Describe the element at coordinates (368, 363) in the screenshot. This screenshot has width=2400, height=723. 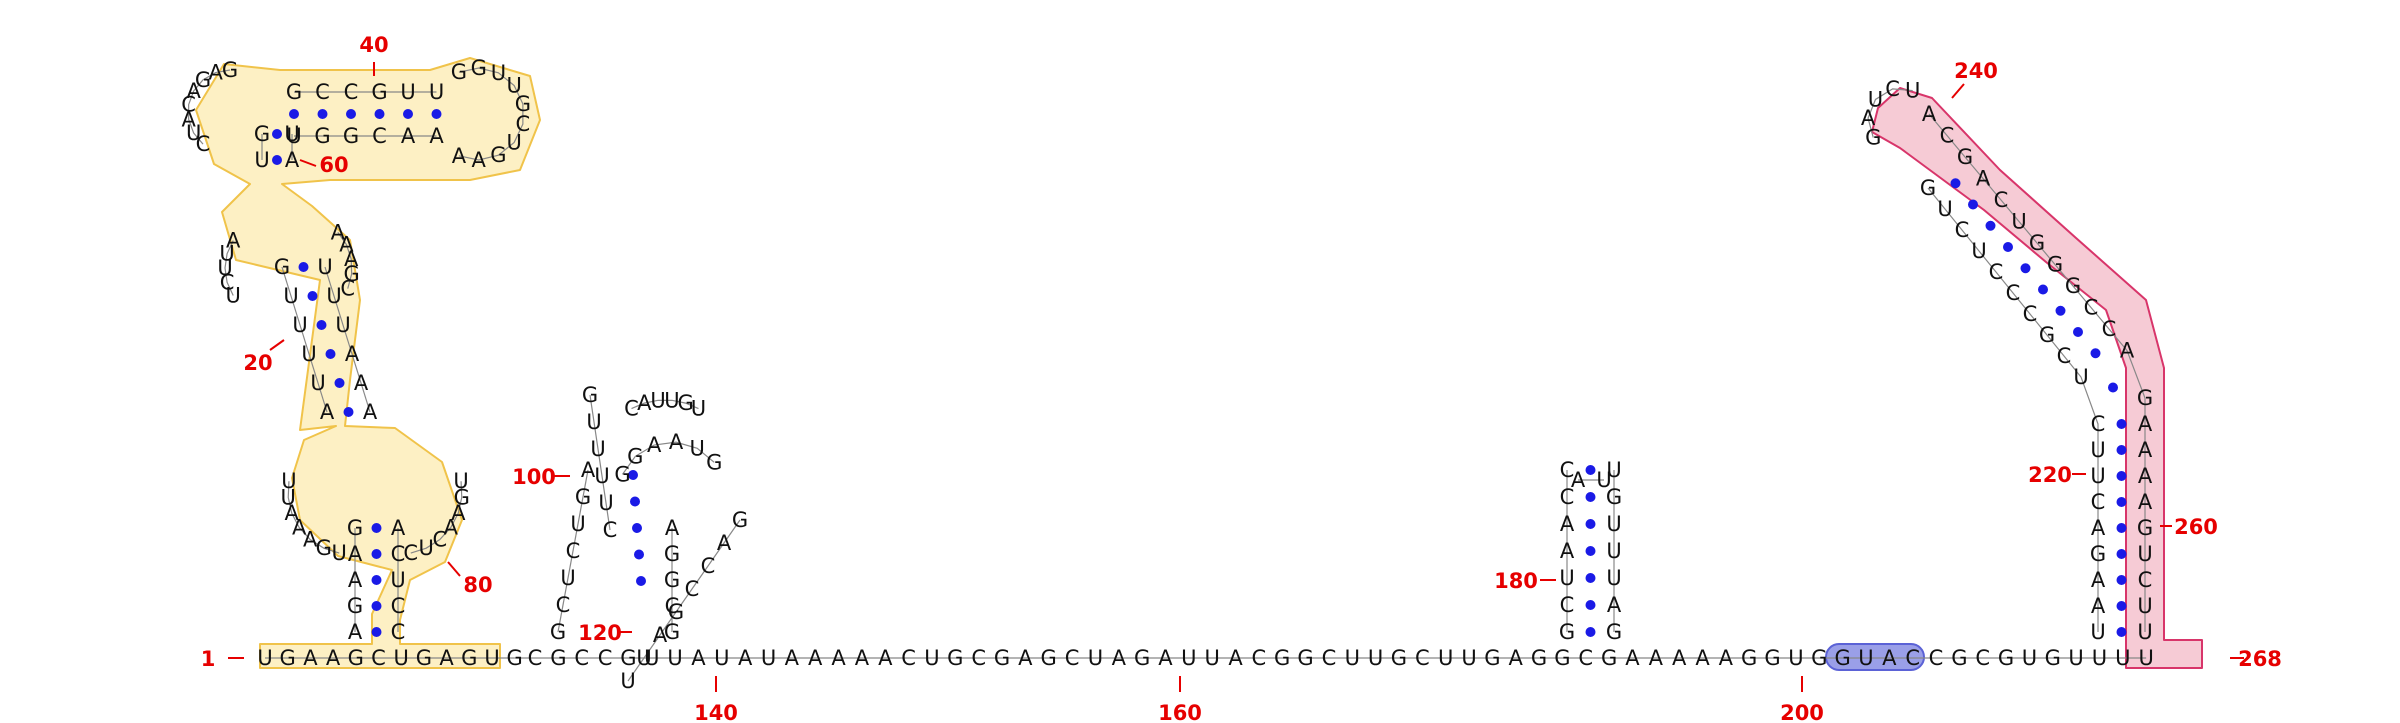
I see `highlight-region-yellow` at that location.